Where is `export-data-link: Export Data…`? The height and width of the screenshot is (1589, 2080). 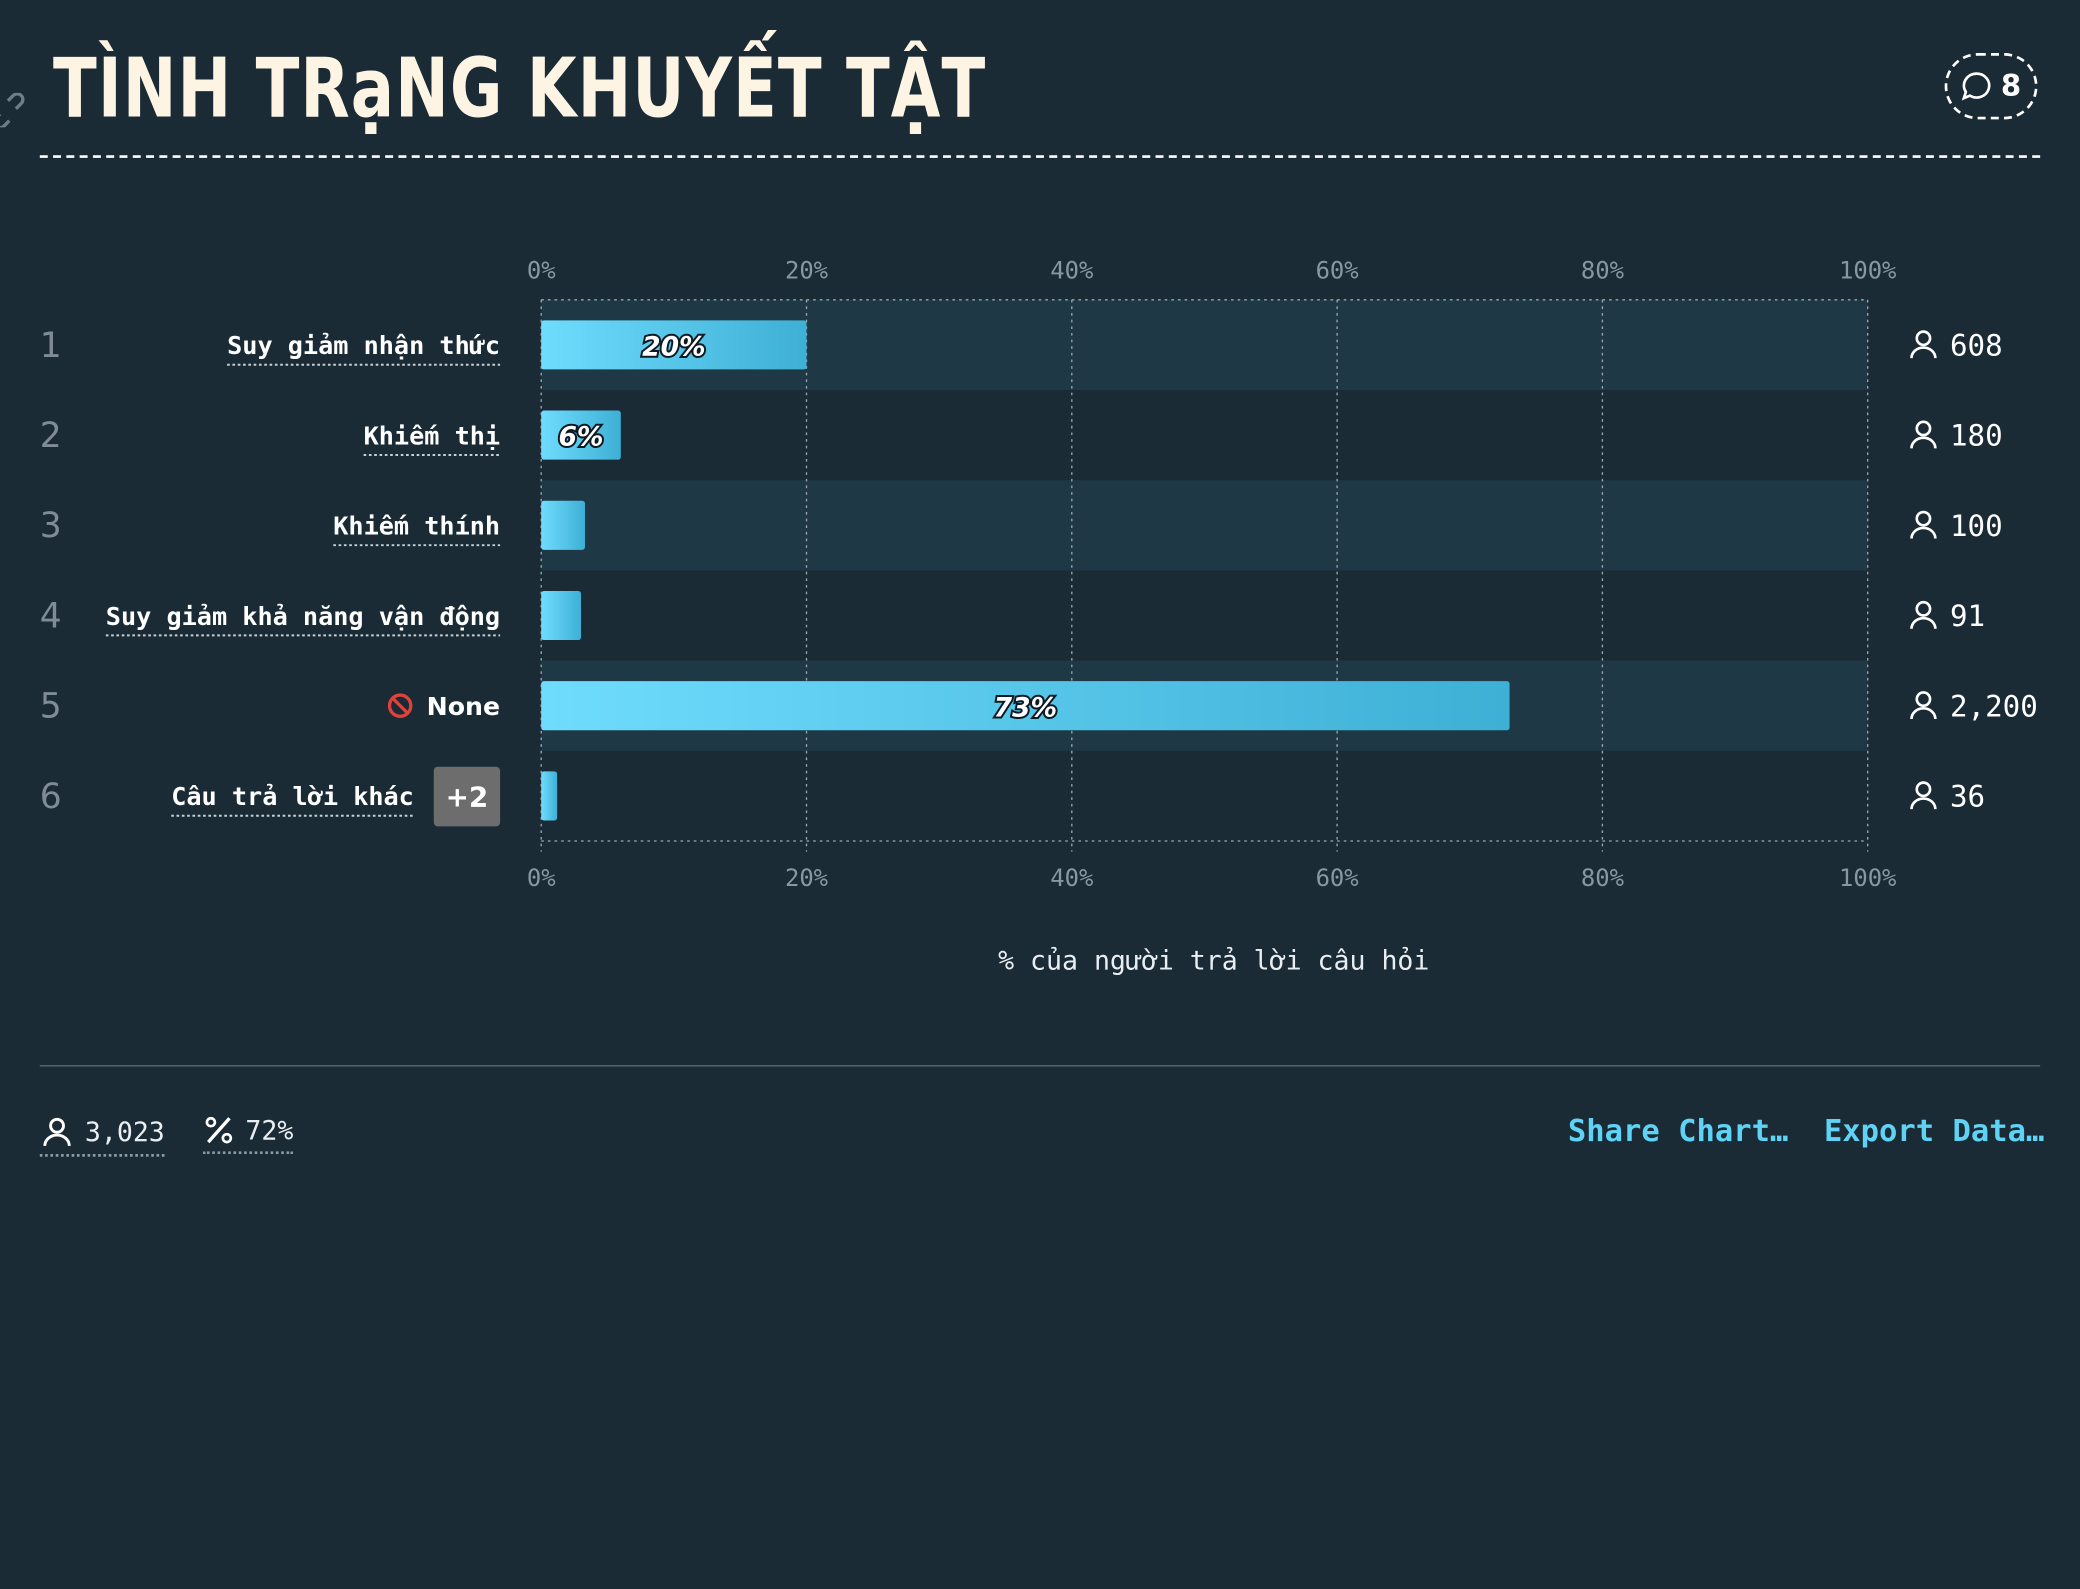
export-data-link: Export Data… is located at coordinates (1934, 1131).